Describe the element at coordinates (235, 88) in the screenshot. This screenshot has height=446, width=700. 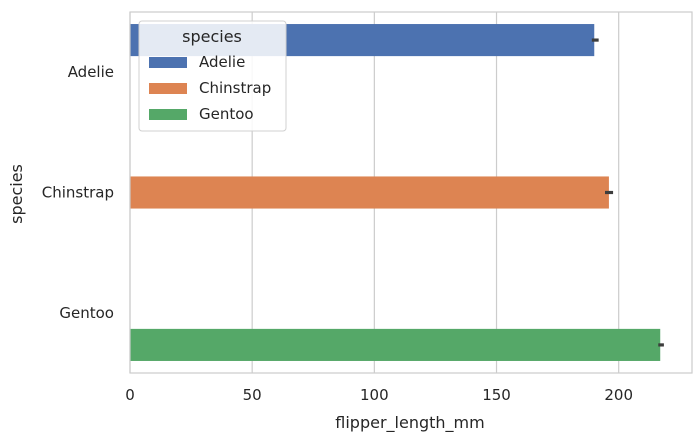
I see `legend-label-chinstrap: Chinstrap` at that location.